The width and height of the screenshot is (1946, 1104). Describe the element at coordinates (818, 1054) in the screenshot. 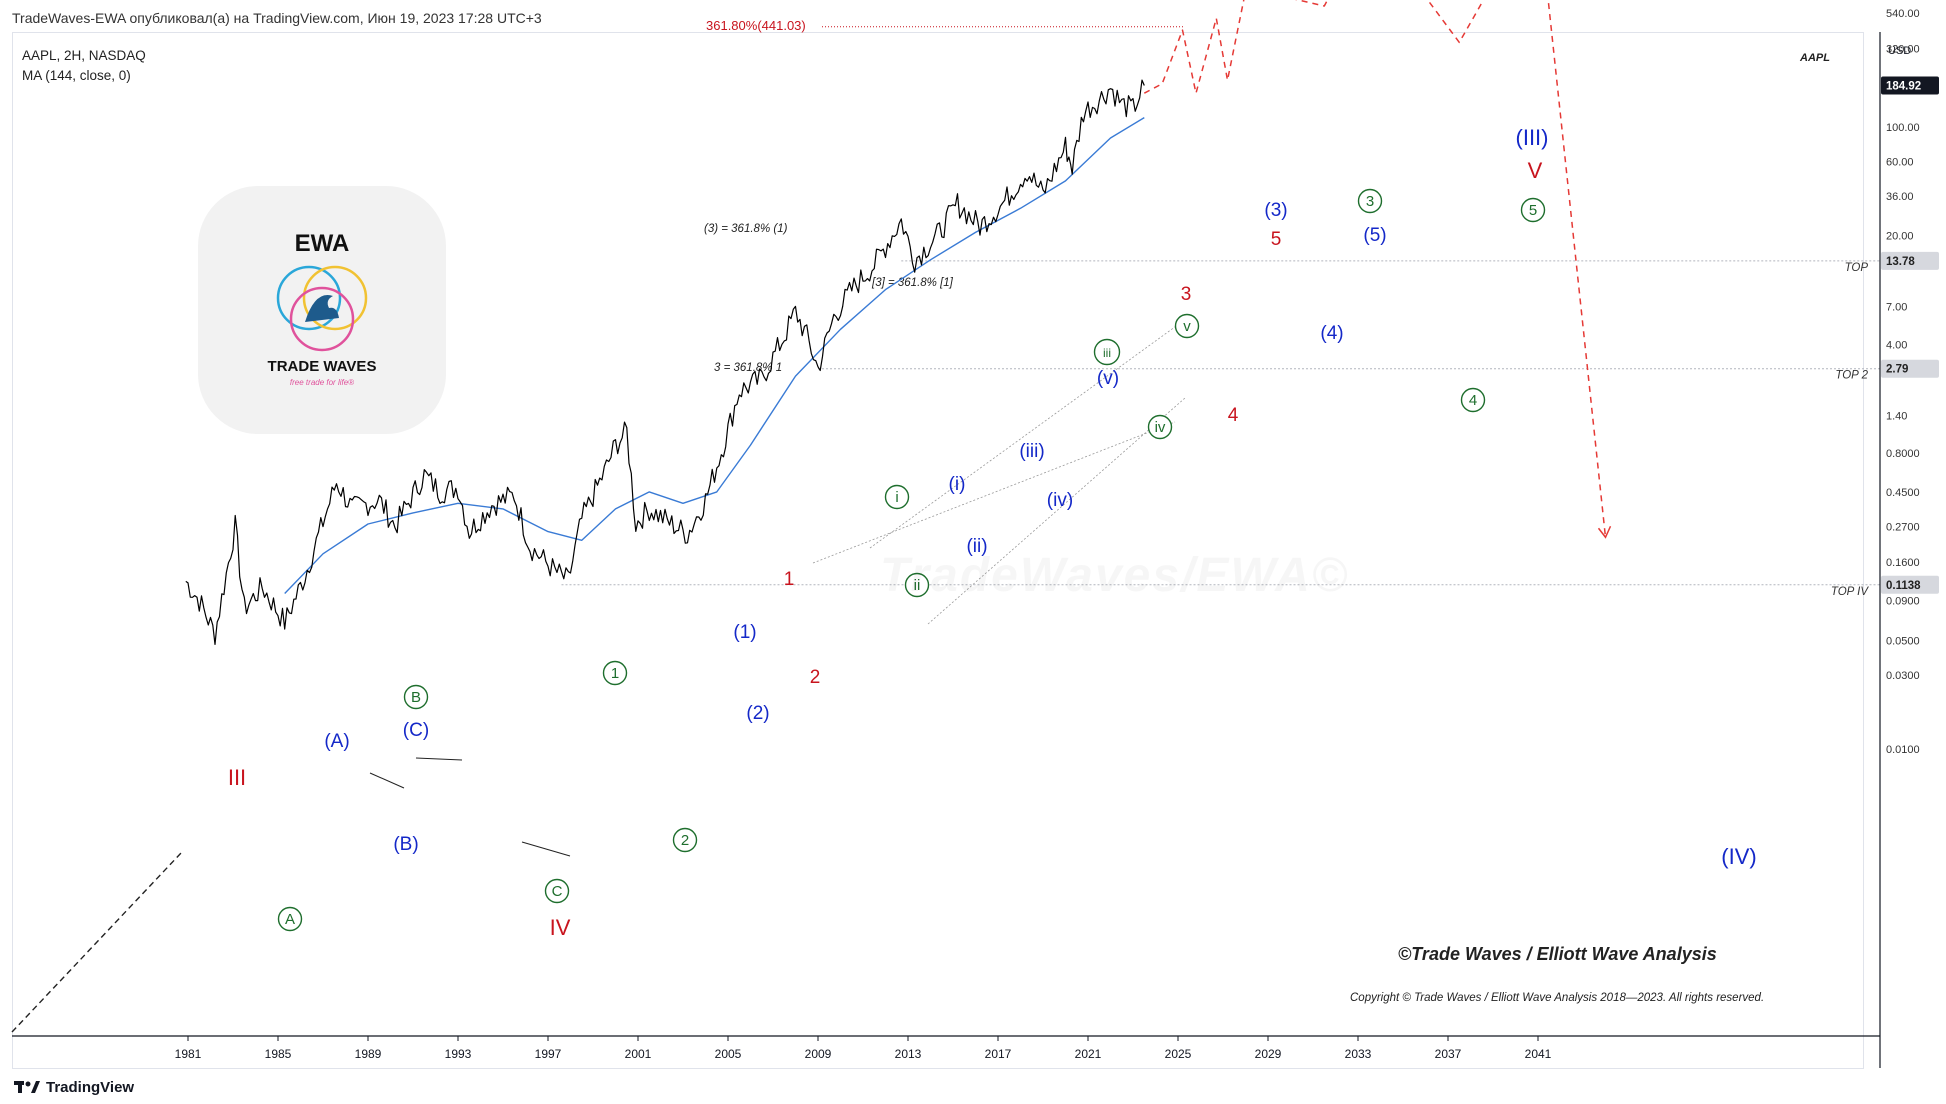

I see `x-tick-label: 2009` at that location.